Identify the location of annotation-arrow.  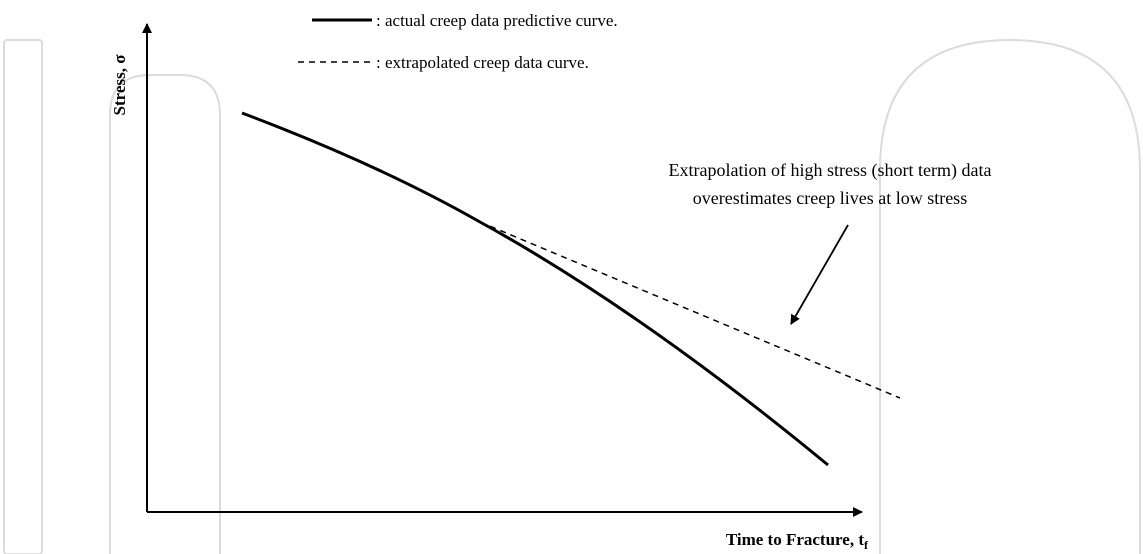
(819, 274).